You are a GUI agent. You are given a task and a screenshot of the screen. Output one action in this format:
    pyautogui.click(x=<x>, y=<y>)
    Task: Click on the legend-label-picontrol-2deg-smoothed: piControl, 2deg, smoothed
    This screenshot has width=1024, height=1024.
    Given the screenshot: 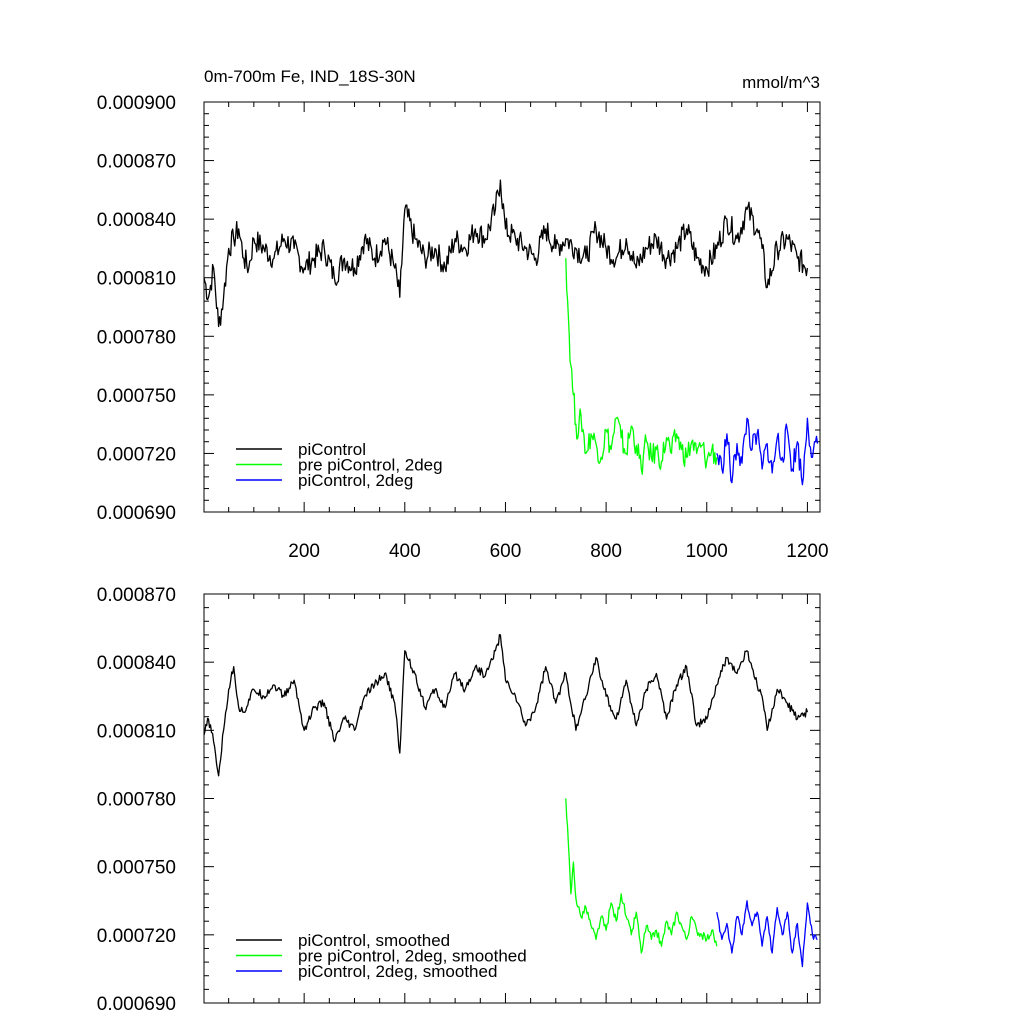 What is the action you would take?
    pyautogui.click(x=397, y=971)
    